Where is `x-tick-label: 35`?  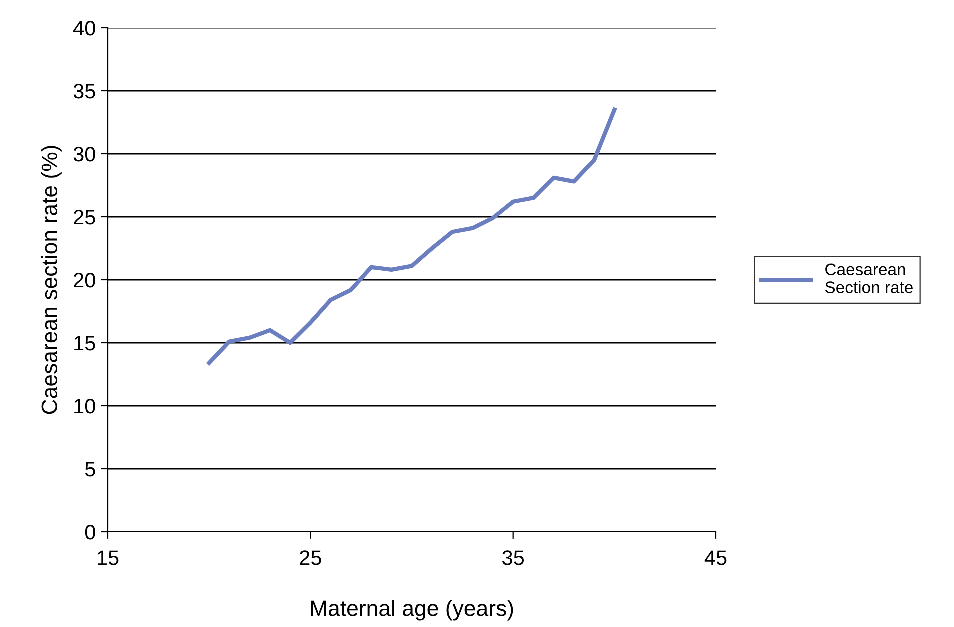 x-tick-label: 35 is located at coordinates (513, 558).